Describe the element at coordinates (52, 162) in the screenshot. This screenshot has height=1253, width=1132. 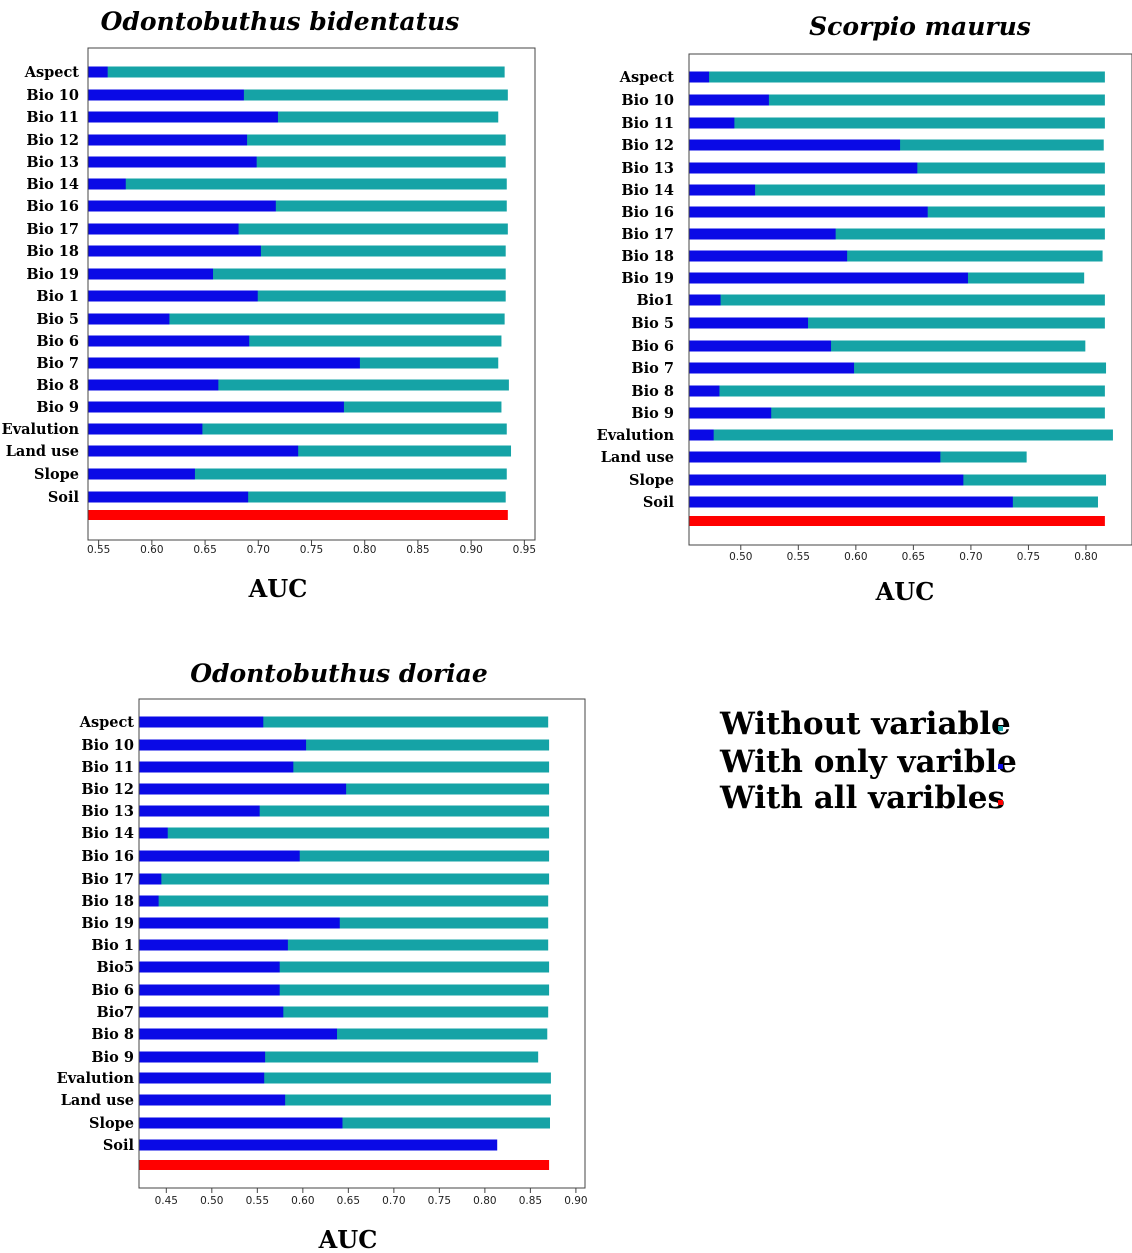
I see `category-label: Bio 13` at that location.